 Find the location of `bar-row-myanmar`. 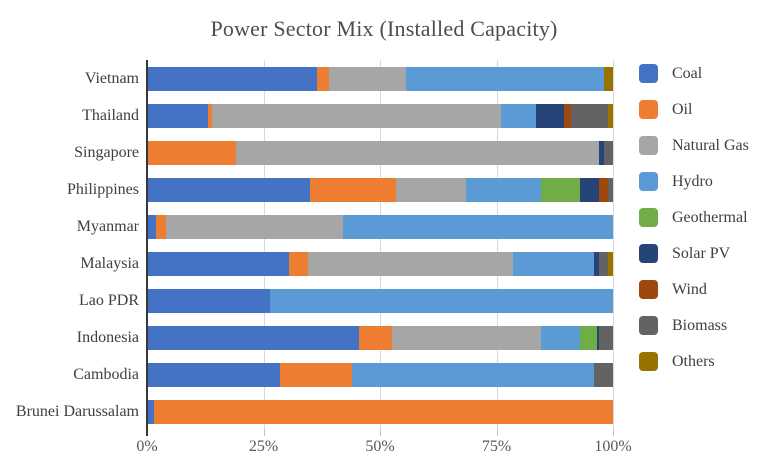

bar-row-myanmar is located at coordinates (380, 226).